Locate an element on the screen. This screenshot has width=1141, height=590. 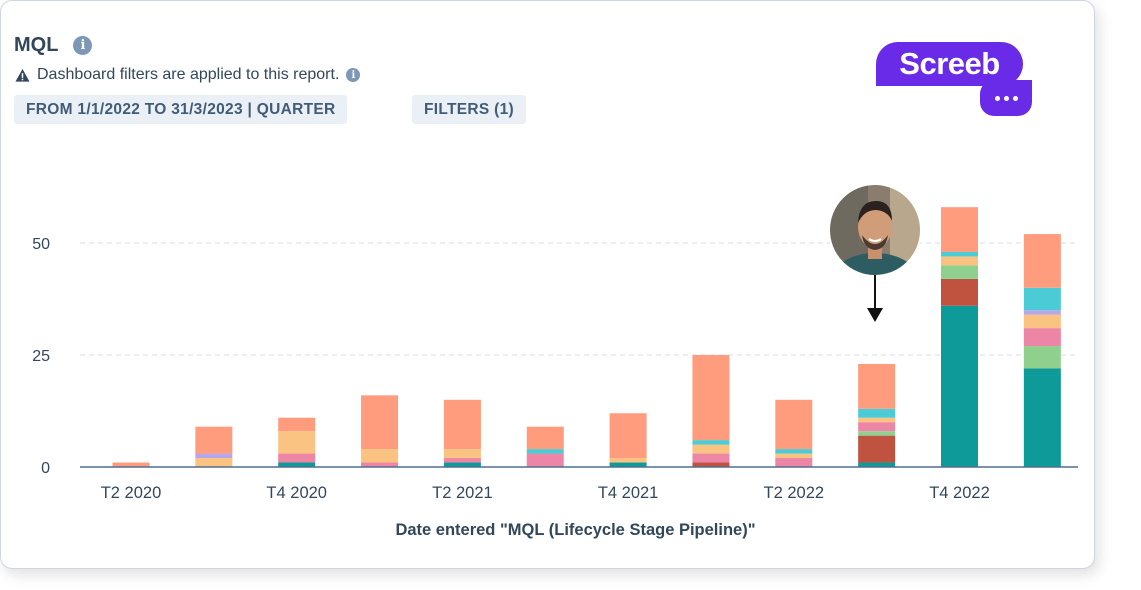
notice-info-icon: i is located at coordinates (353, 75).